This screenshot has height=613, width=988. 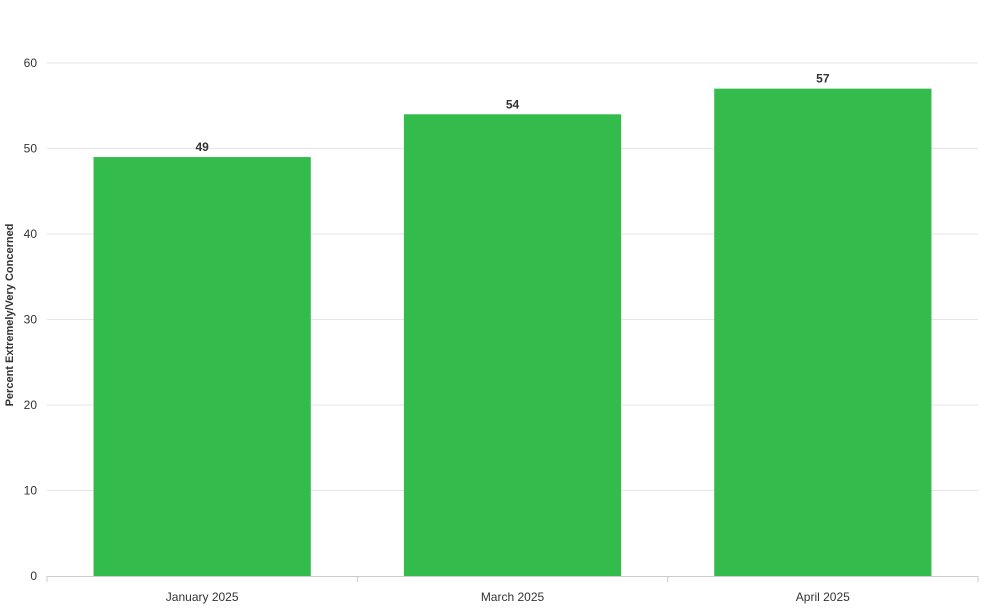 I want to click on y-tick-label: 20, so click(x=31, y=405).